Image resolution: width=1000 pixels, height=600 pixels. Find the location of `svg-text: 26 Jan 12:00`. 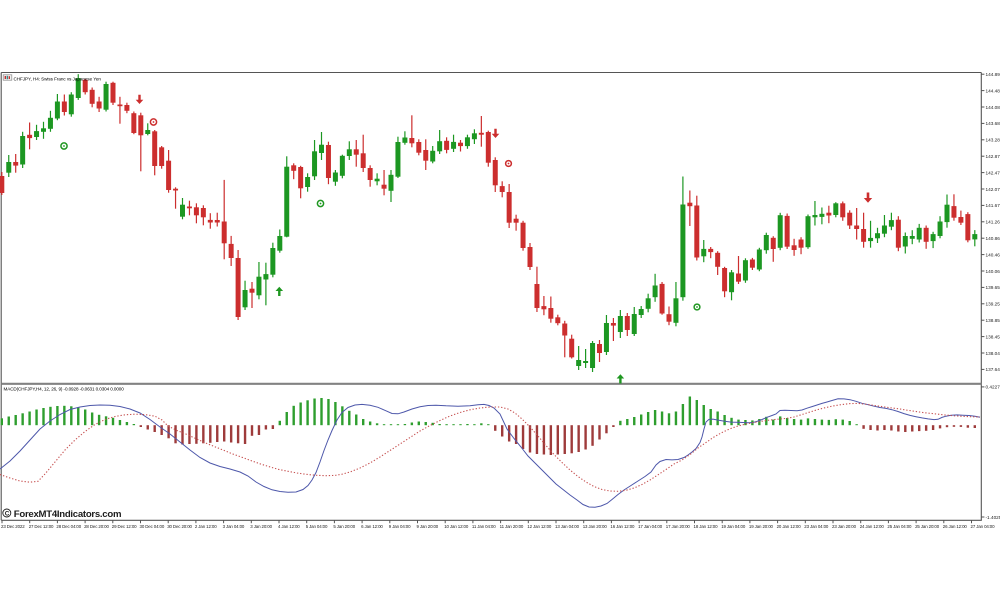

svg-text: 26 Jan 12:00 is located at coordinates (955, 526).